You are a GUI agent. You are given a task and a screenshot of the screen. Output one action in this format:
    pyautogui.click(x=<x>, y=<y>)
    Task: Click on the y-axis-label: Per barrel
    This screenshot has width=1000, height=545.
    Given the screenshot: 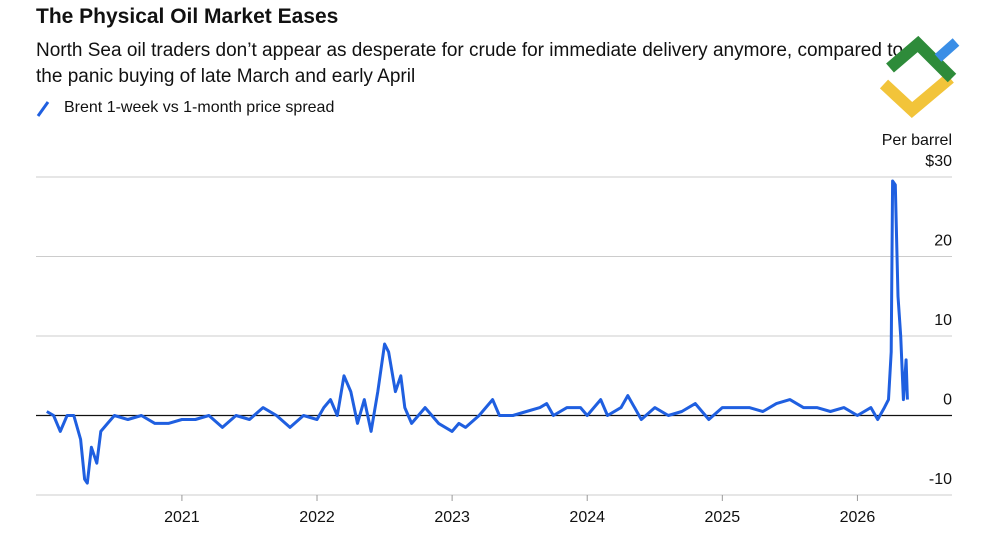 What is the action you would take?
    pyautogui.click(x=917, y=140)
    